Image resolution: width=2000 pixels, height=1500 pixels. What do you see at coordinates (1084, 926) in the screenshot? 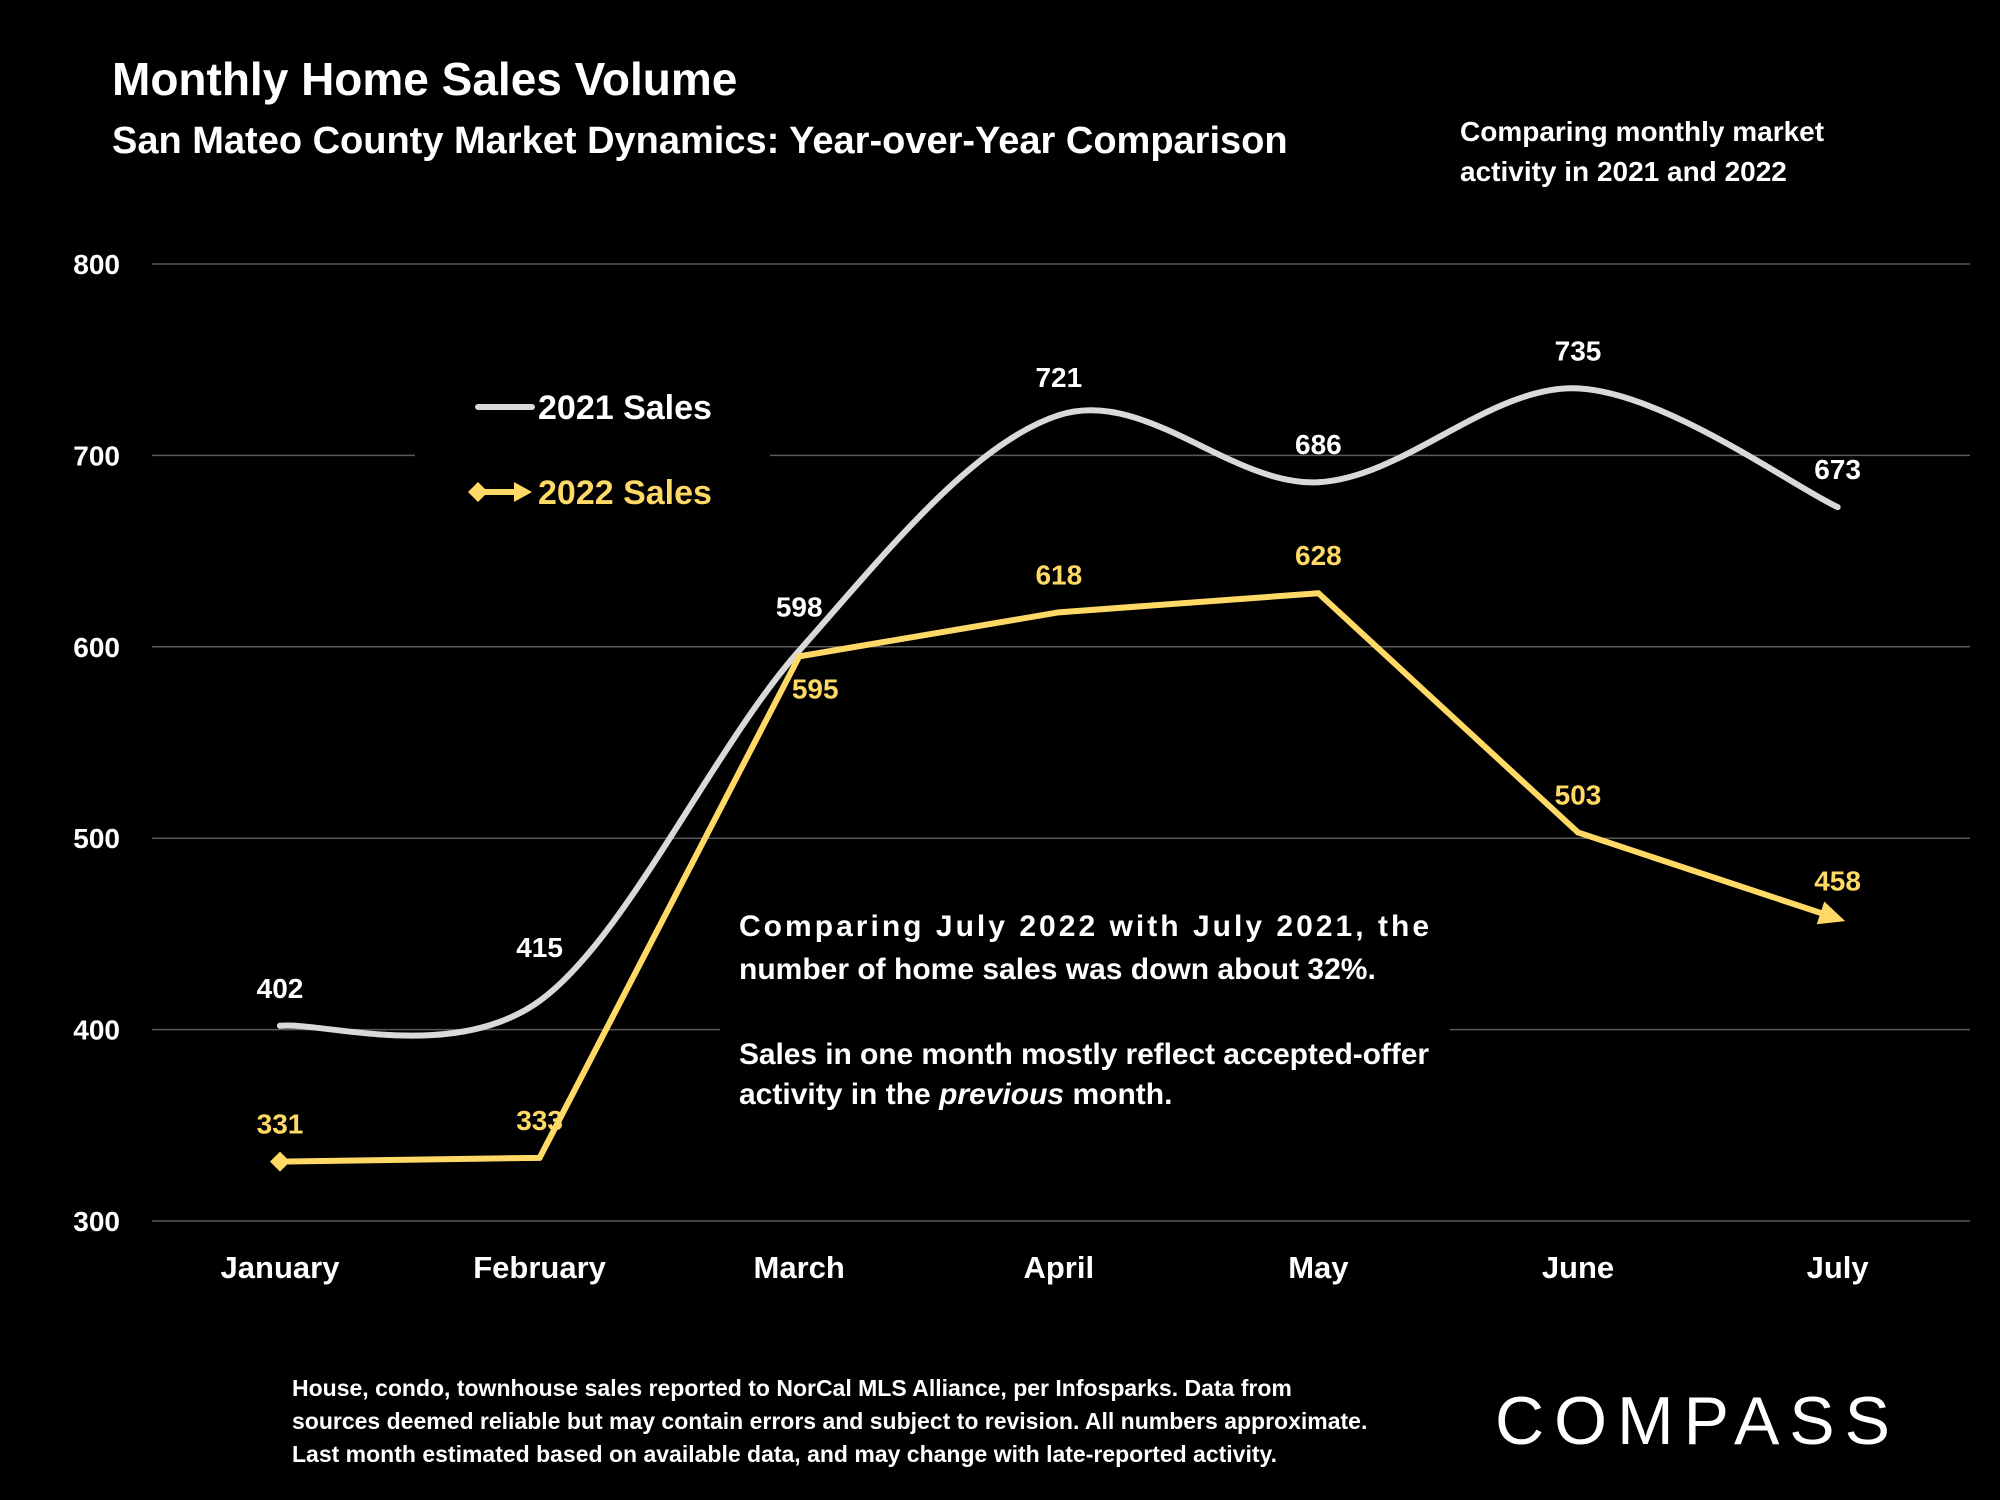
I see `annotation-line: Comparing July 2022 with July 2021, the` at bounding box center [1084, 926].